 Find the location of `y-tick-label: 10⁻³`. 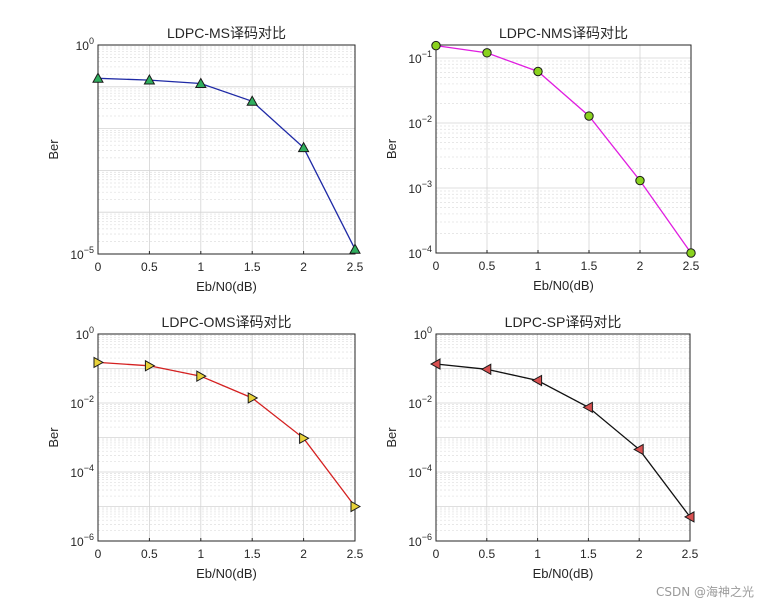

y-tick-label: 10⁻³ is located at coordinates (420, 187).